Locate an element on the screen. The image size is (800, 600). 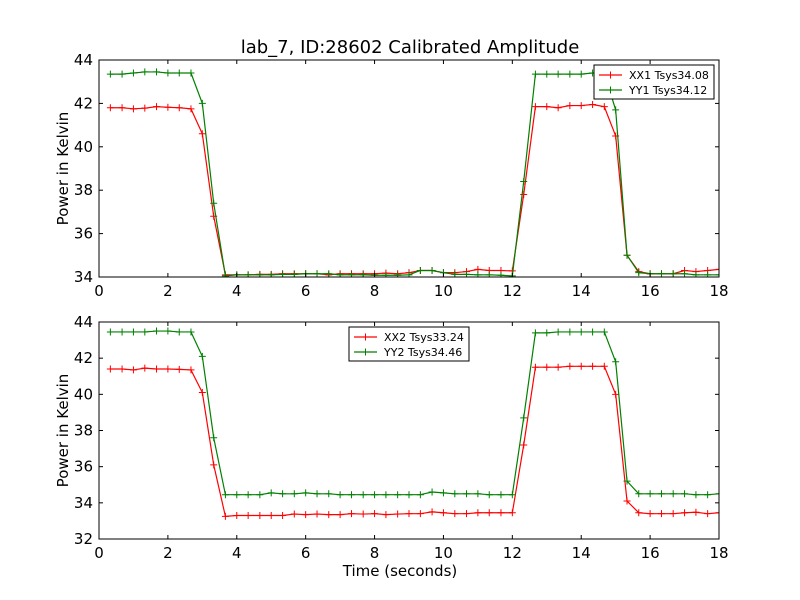
legend-label: YY1 Tsys34.12 is located at coordinates (667, 90).